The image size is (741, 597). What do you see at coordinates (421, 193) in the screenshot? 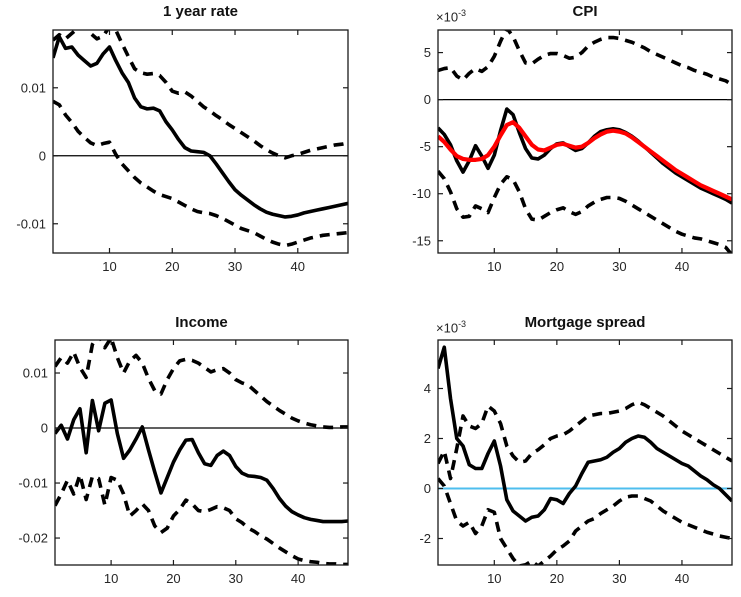
I see `y-tick-label: -10` at bounding box center [421, 193].